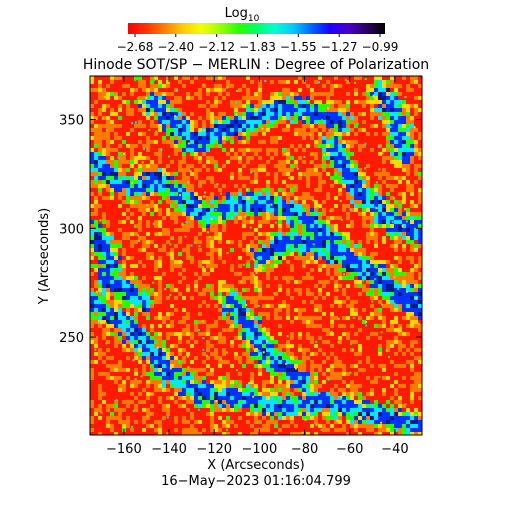 The height and width of the screenshot is (512, 512). Describe the element at coordinates (256, 481) in the screenshot. I see `timestamp: 16−May−2023 01:16:04.799` at that location.